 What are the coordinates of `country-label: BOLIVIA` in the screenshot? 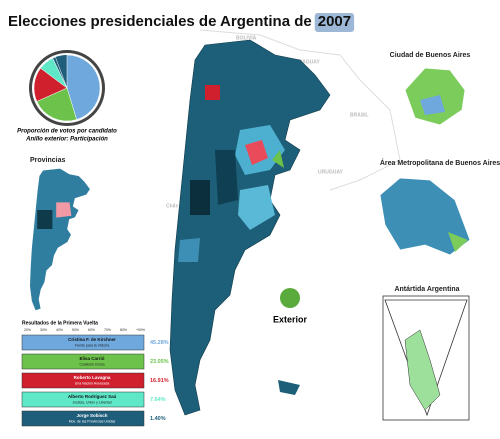 It's located at (246, 38).